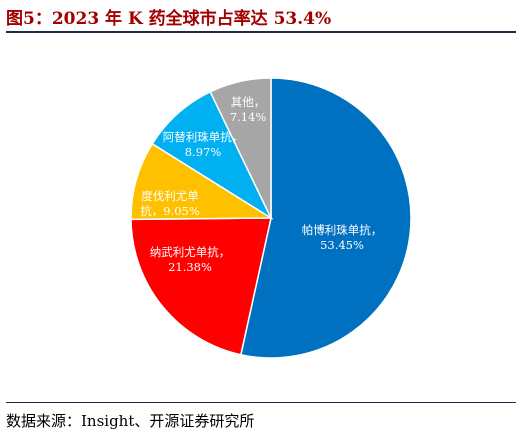  I want to click on slice-category-label: 纳武利尤单抗，, so click(190, 252).